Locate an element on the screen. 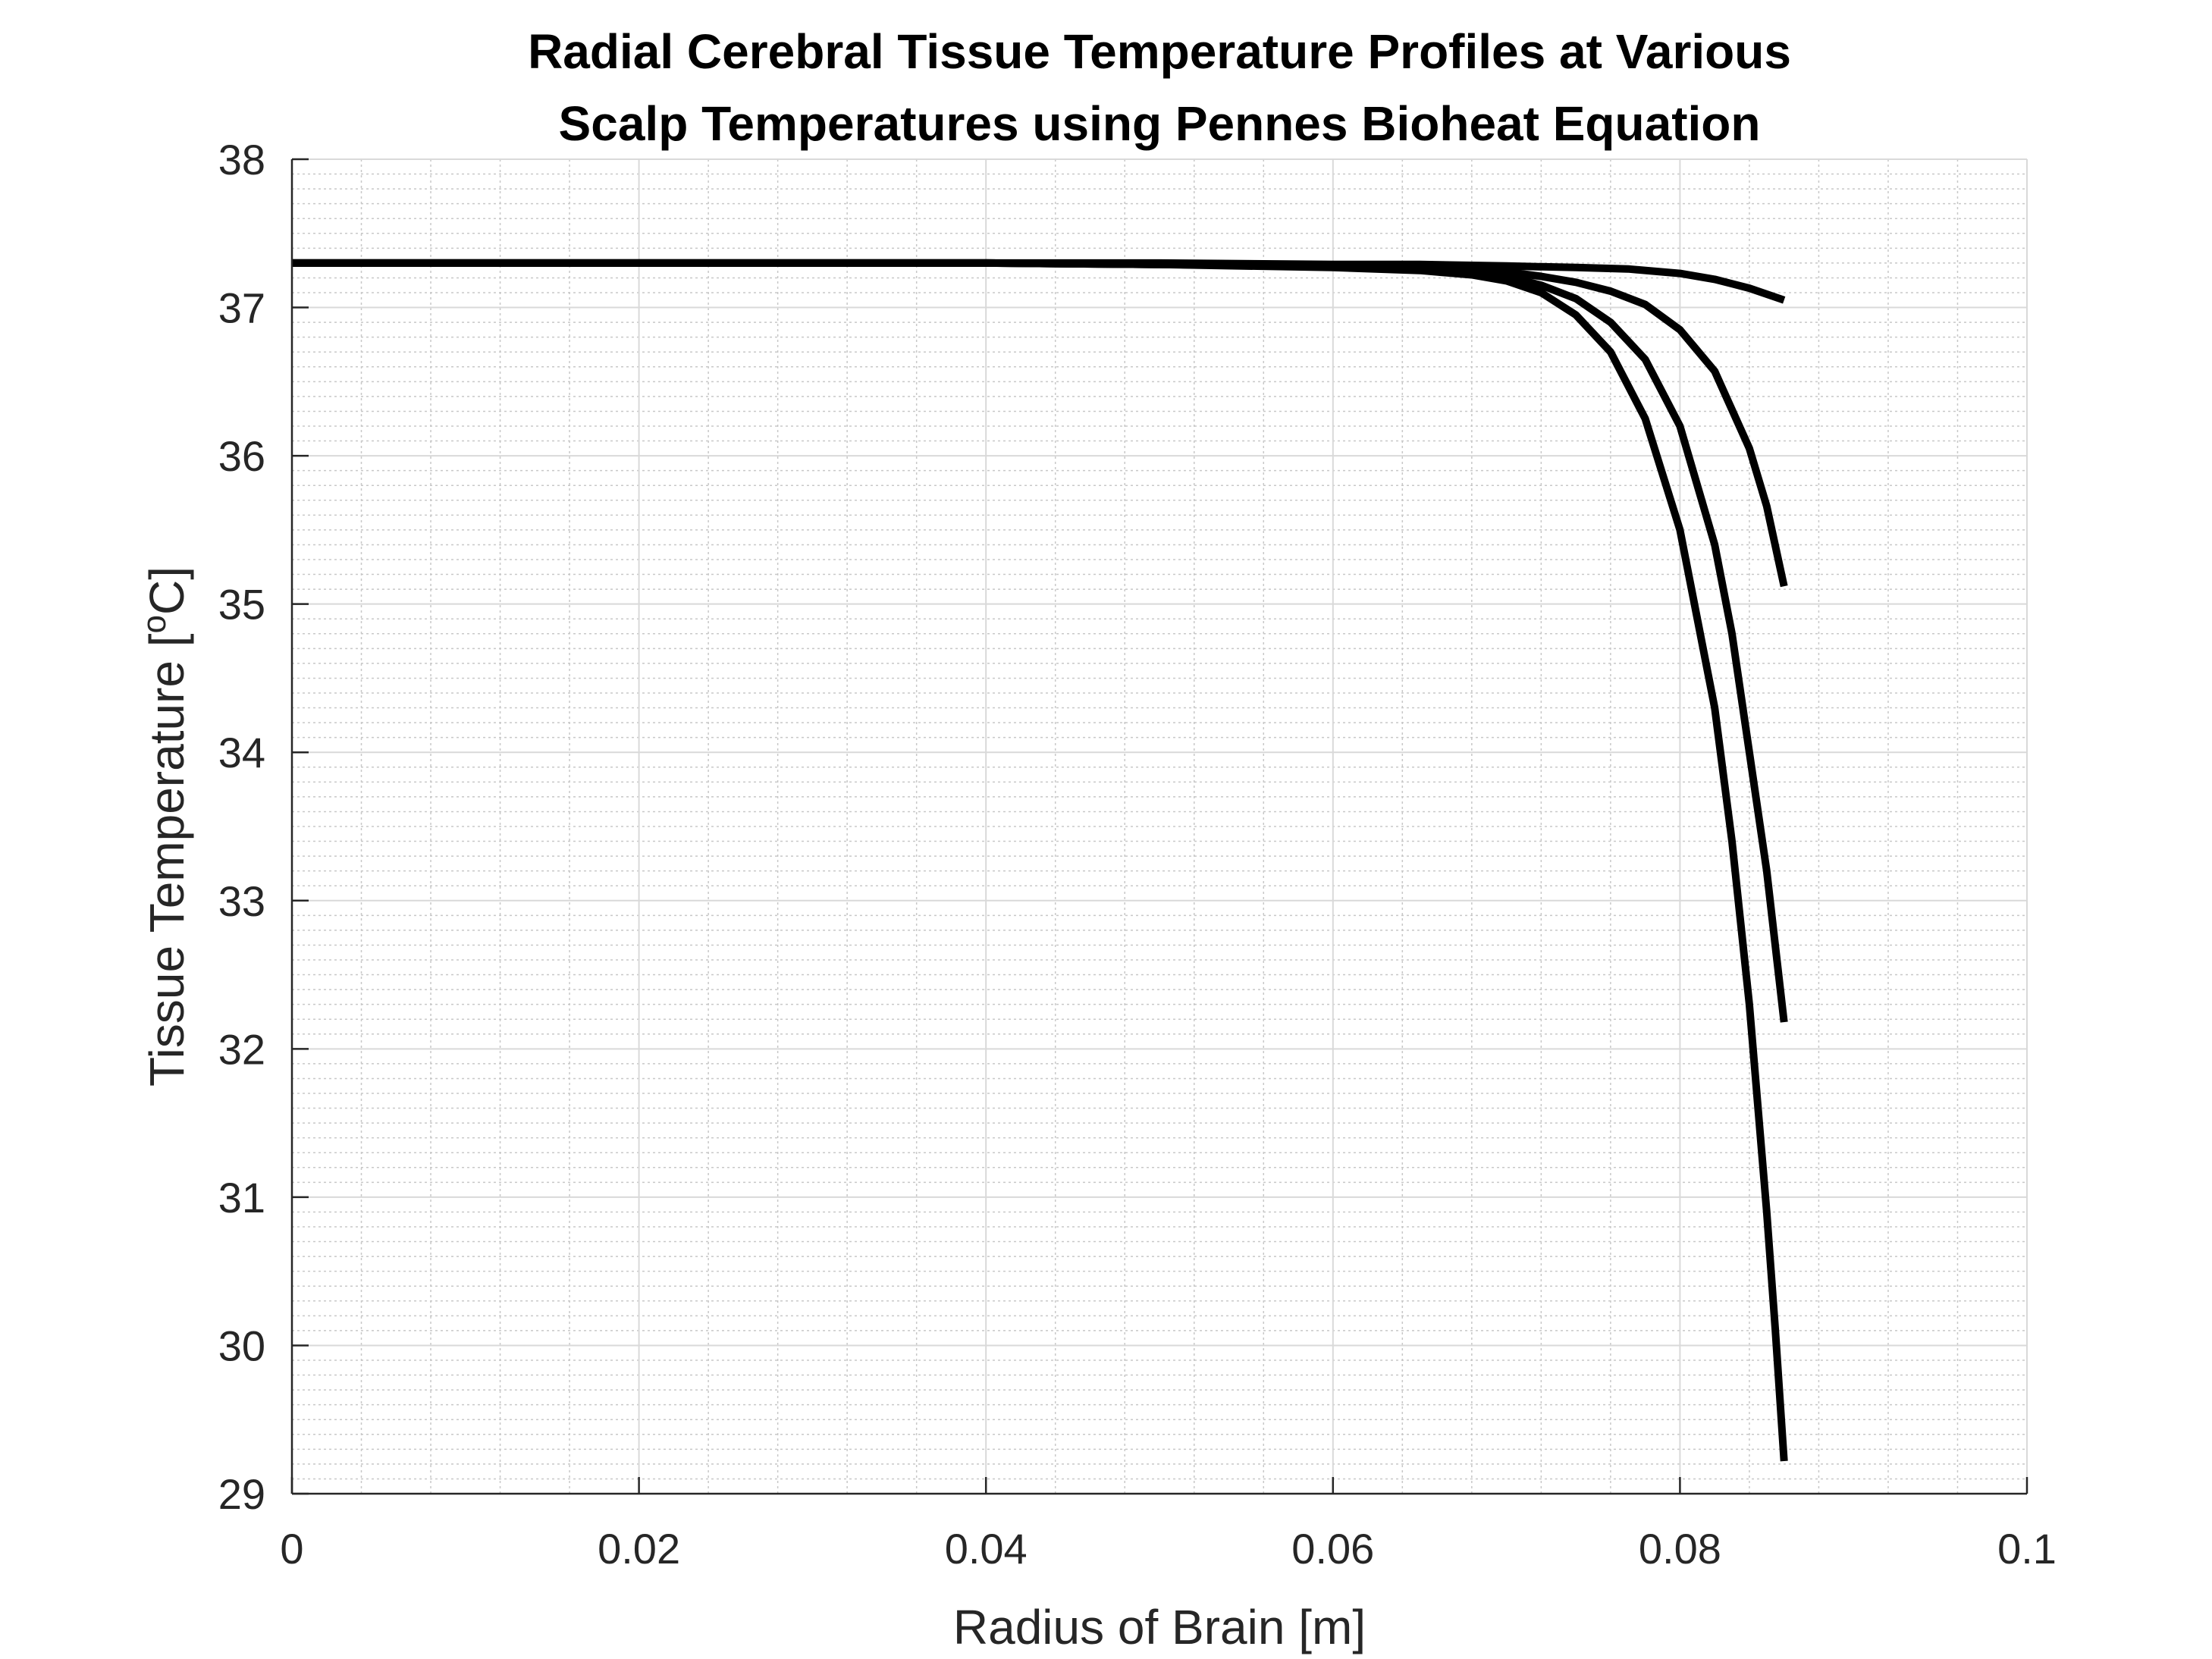 The height and width of the screenshot is (1659, 2212). y-tick-label: 33 is located at coordinates (241, 901).